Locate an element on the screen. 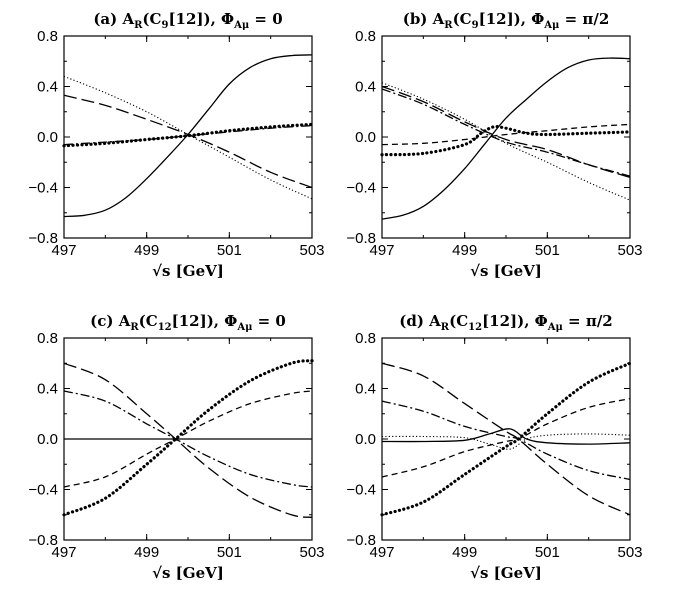 The width and height of the screenshot is (677, 595). panel-title: (b) AR(C9[12]), ΦAμ = π/2 is located at coordinates (506, 20).